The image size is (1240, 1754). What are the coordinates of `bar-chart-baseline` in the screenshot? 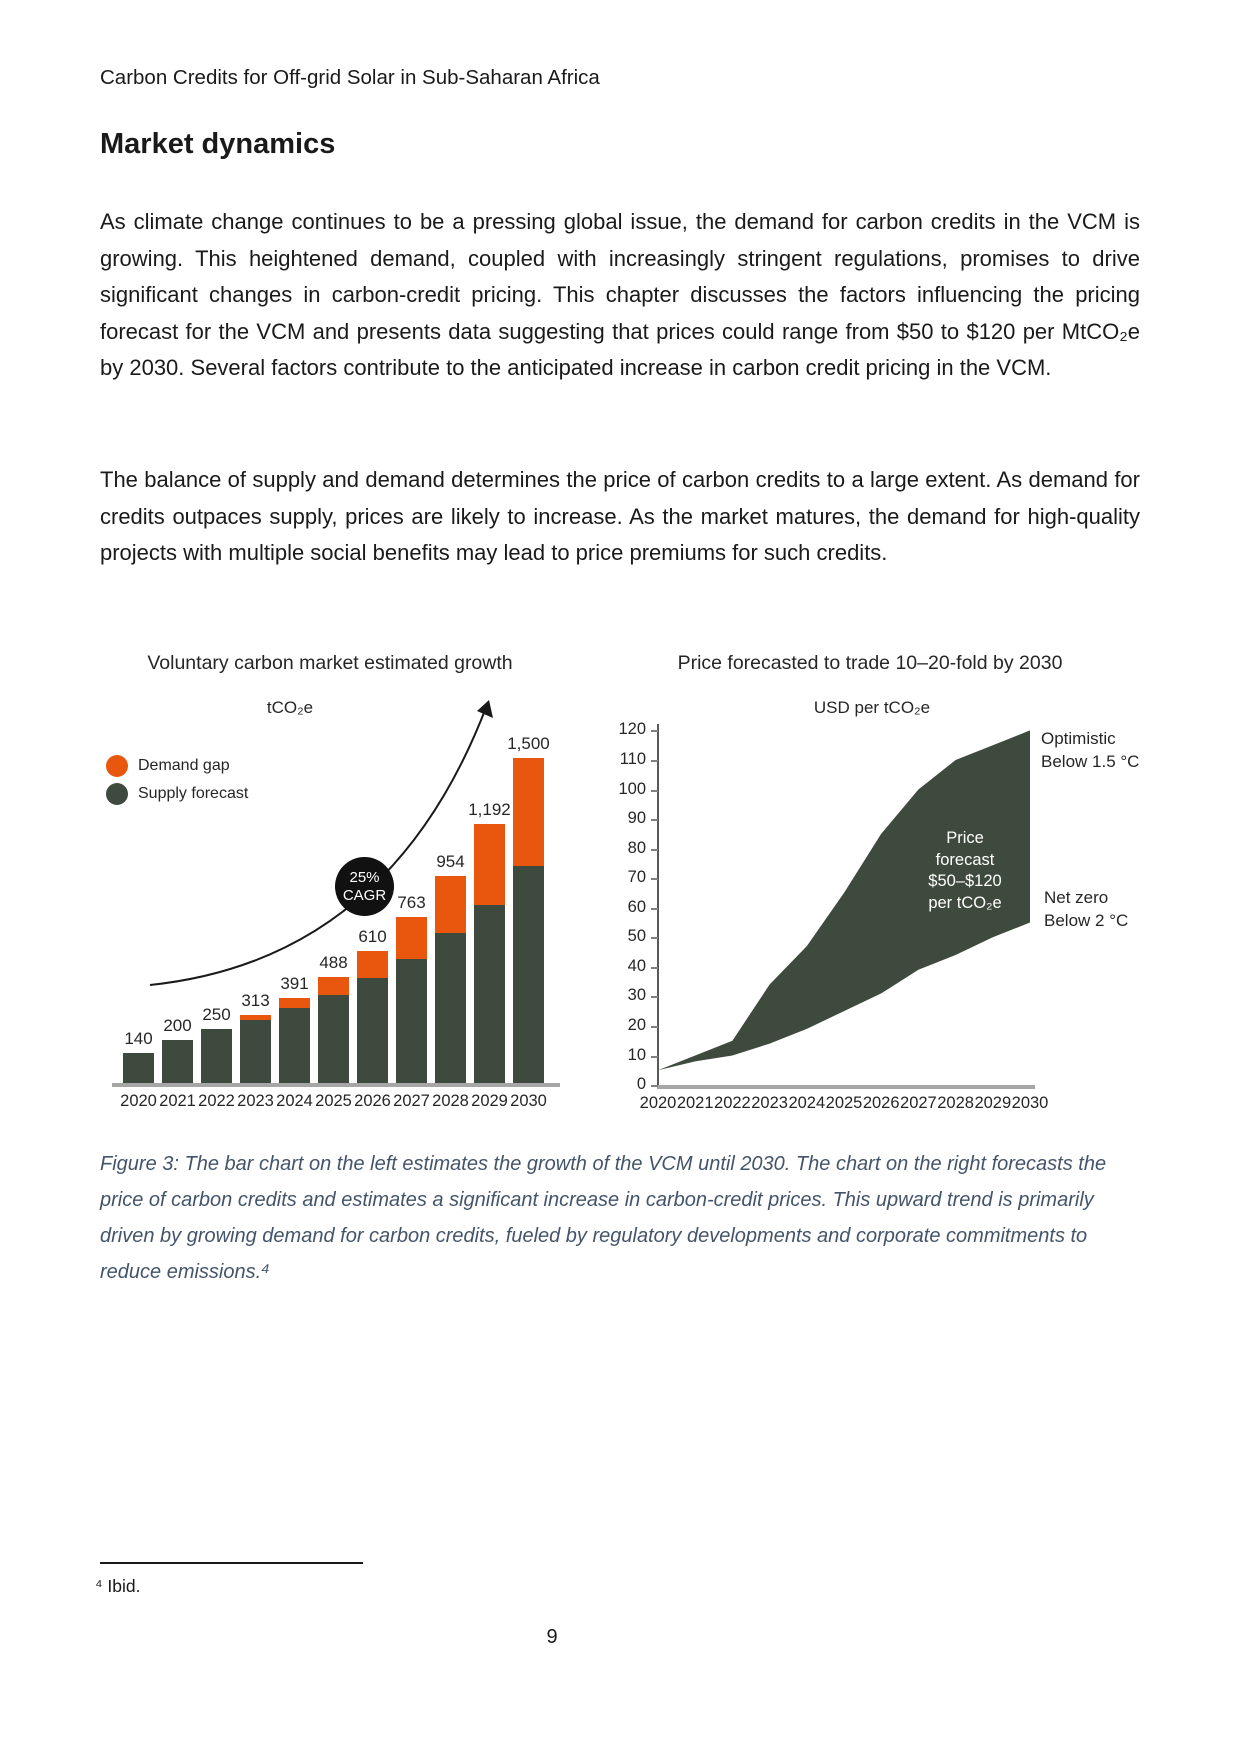 It's located at (336, 1085).